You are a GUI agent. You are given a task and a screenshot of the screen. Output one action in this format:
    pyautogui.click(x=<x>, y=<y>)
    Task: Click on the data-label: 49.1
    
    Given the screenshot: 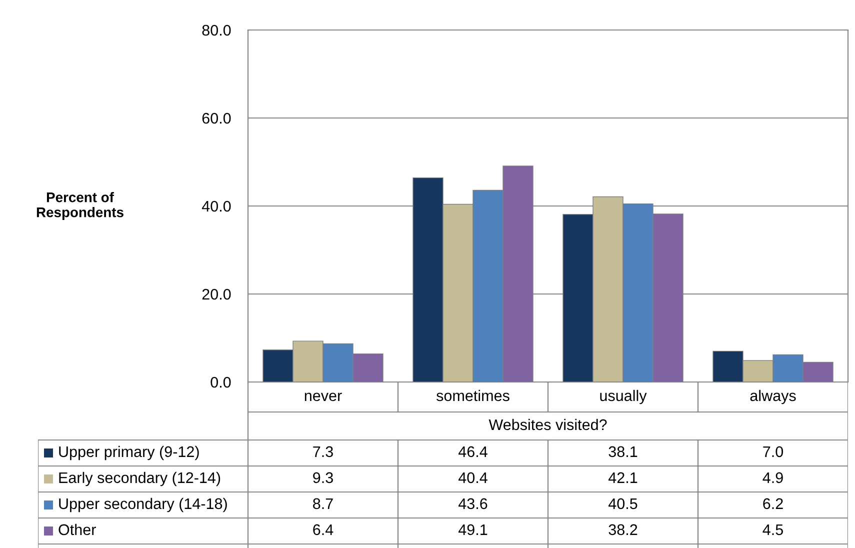 What is the action you would take?
    pyautogui.click(x=473, y=530)
    